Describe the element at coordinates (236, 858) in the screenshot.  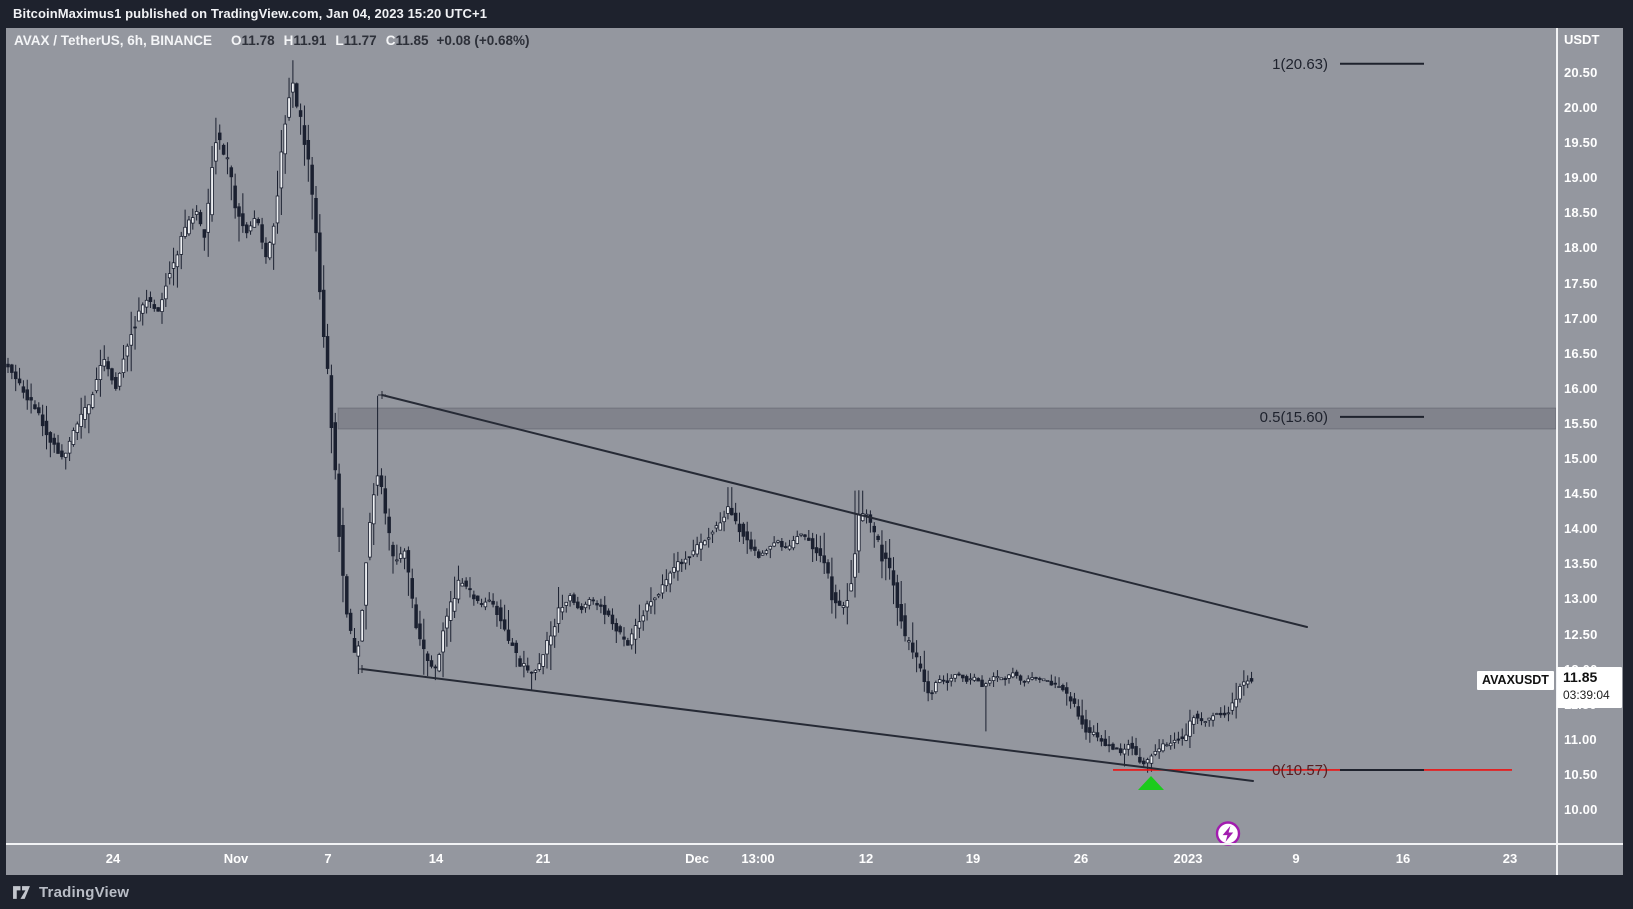
I see `time-tick-label: Nov` at that location.